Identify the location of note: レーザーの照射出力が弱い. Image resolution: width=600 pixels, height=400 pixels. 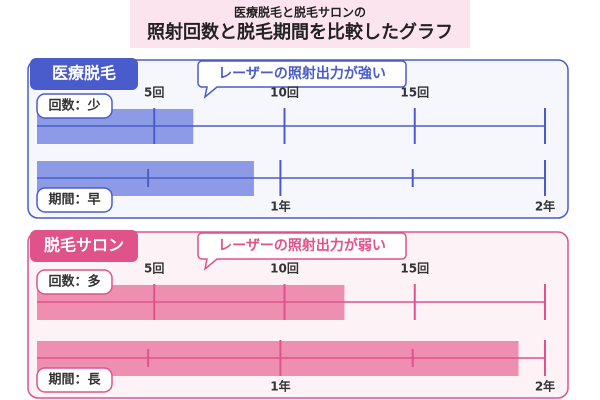
(302, 245).